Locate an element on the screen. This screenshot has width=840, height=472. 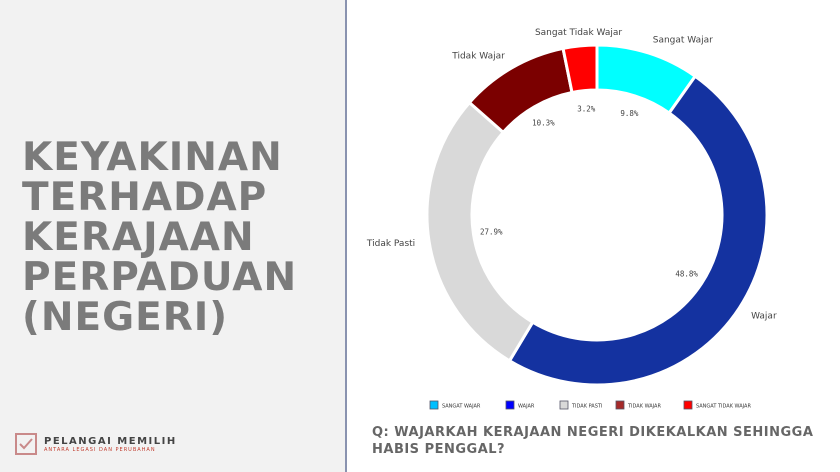
data-label: 27.9% is located at coordinates (491, 231).